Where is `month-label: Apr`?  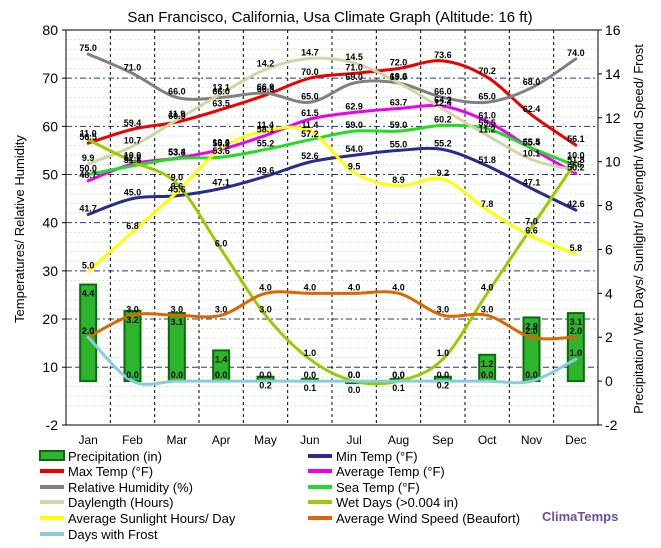 month-label: Apr is located at coordinates (221, 440).